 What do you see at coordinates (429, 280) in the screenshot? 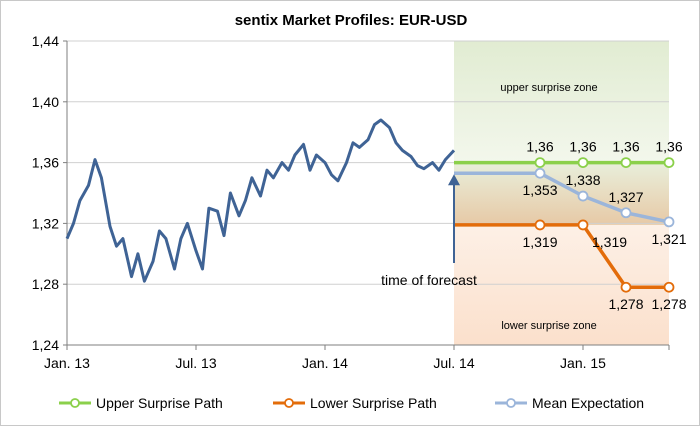
I see `forecast-label: time of forecast` at bounding box center [429, 280].